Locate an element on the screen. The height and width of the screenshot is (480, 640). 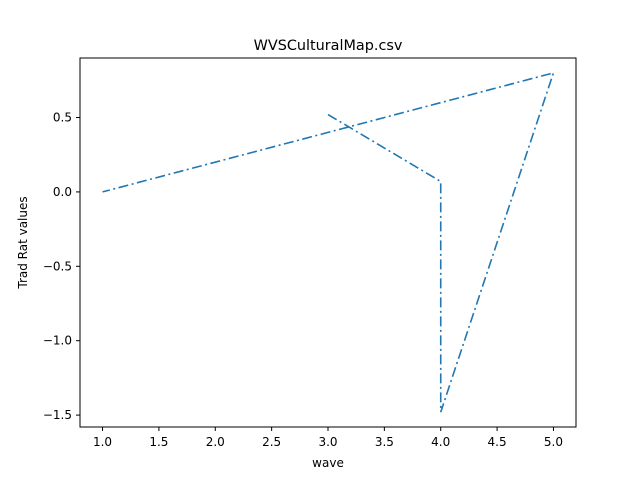
y-tick-label: −1.5 is located at coordinates (57, 415).